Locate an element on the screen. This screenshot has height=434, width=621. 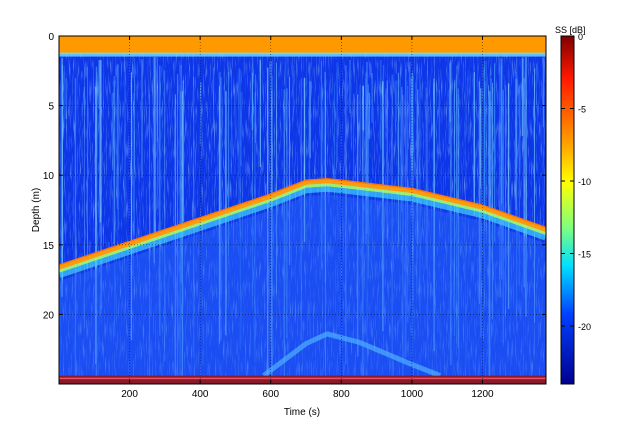
colorbar-gradient is located at coordinates (567, 210).